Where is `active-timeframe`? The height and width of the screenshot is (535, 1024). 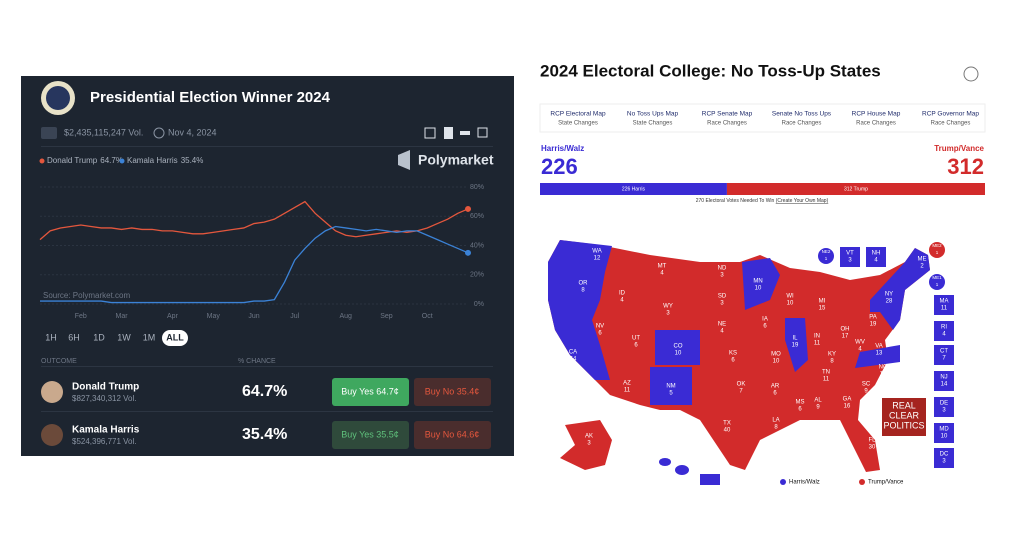
active-timeframe is located at coordinates (175, 338).